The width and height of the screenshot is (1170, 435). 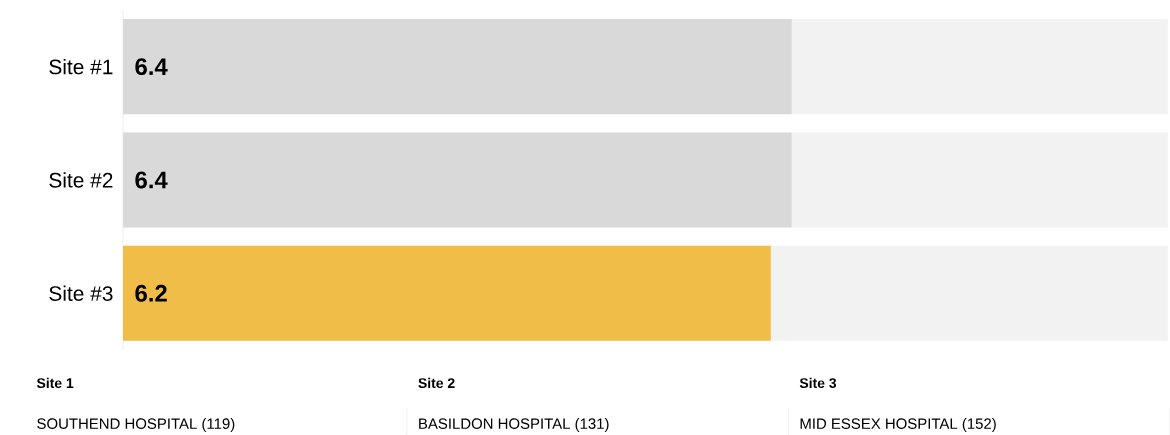 I want to click on text: Site 3, so click(x=818, y=382).